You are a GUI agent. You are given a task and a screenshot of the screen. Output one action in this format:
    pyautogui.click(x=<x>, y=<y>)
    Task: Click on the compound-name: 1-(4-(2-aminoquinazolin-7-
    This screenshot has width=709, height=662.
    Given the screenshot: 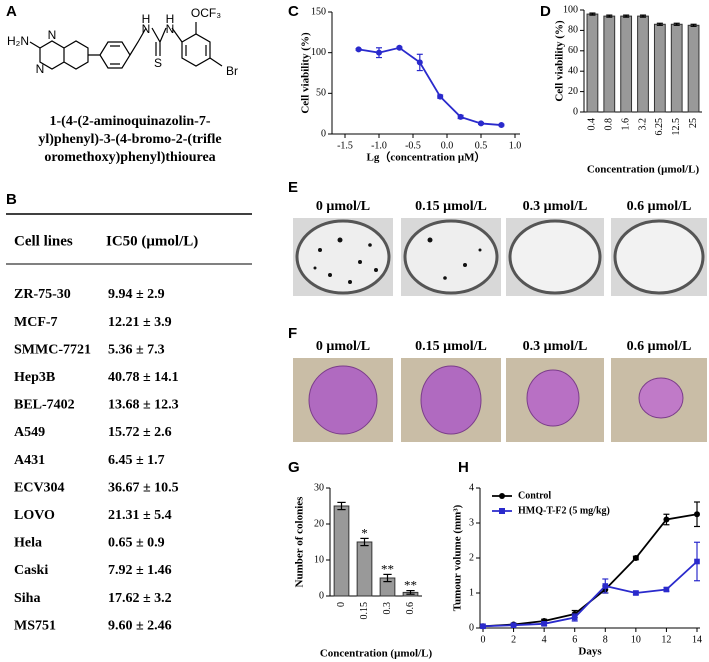 What is the action you would take?
    pyautogui.click(x=130, y=121)
    